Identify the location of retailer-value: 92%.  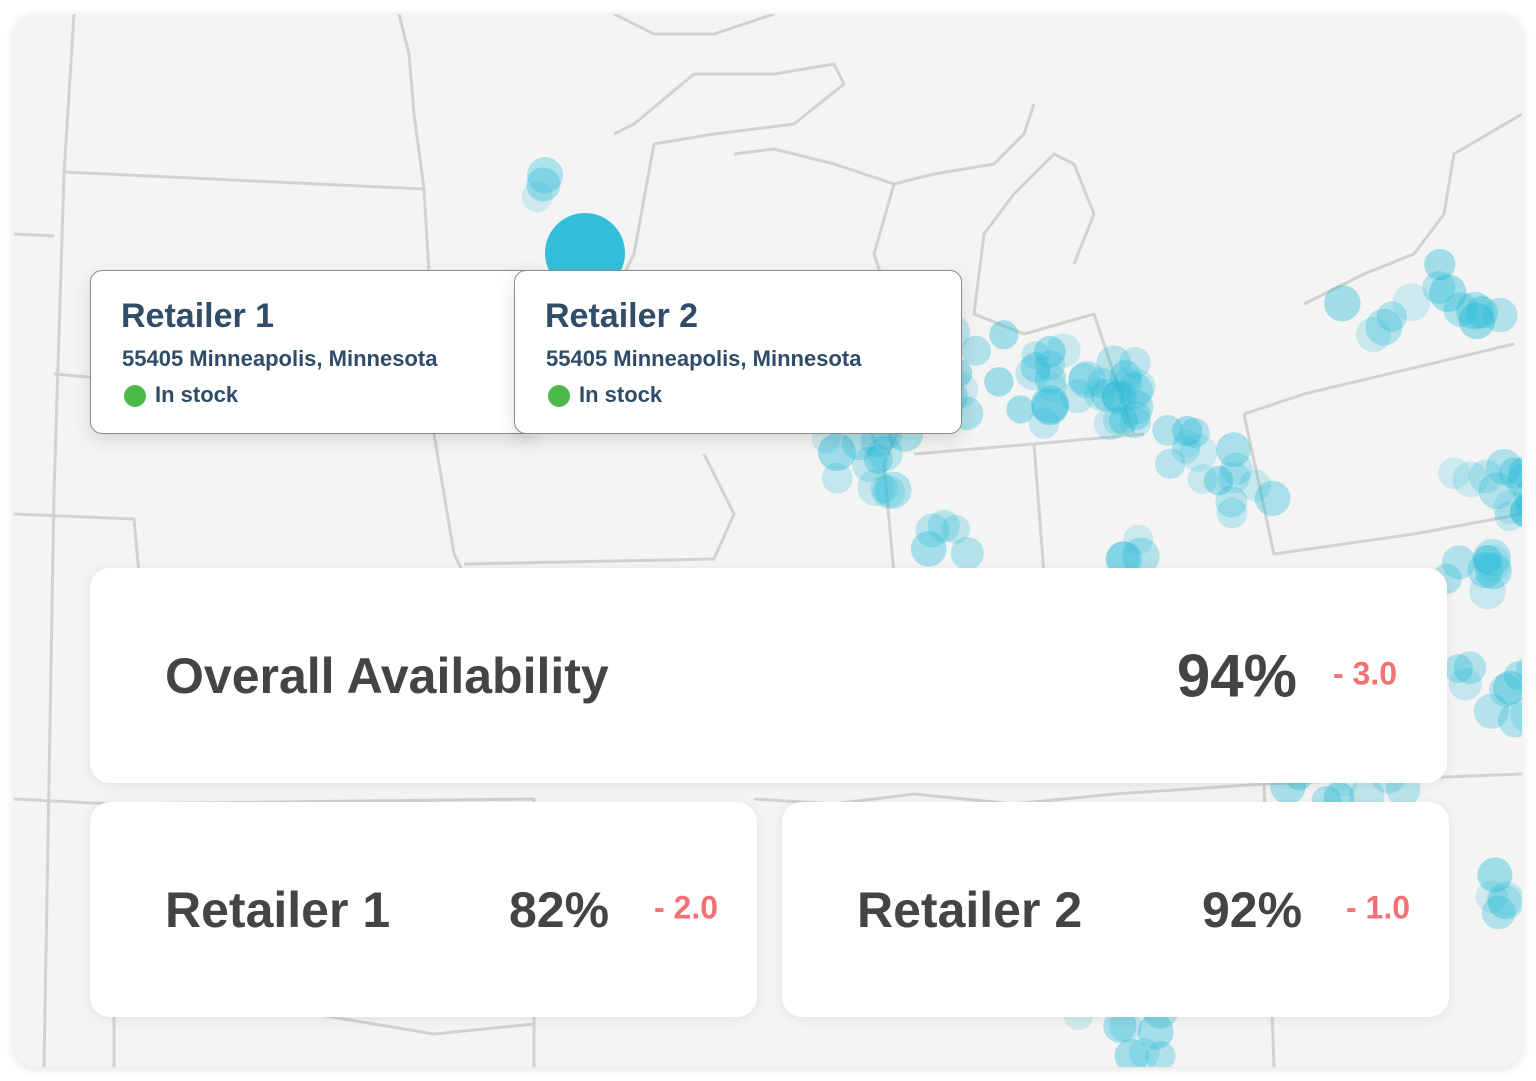
(1252, 909).